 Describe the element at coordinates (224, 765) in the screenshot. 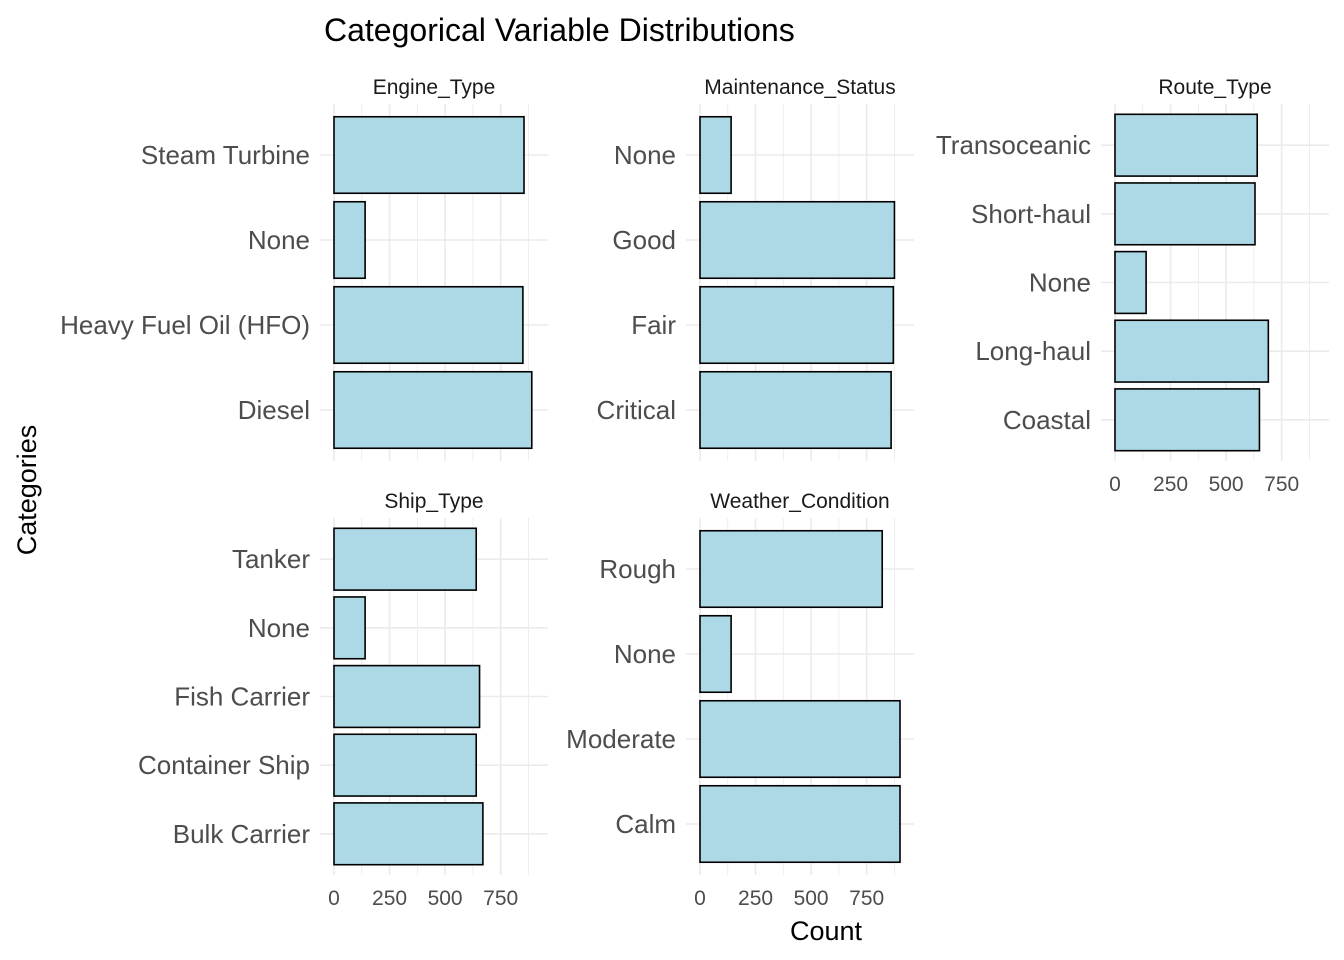

I see `category-label: Container Ship` at that location.